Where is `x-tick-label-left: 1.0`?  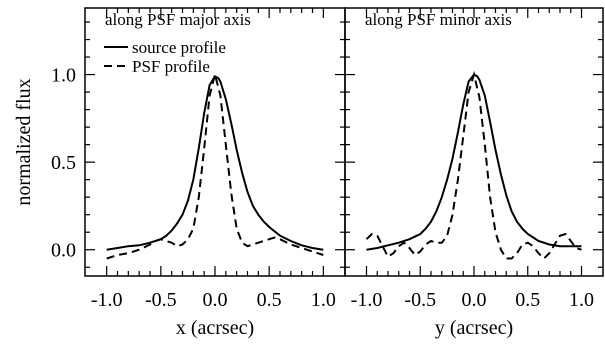 x-tick-label-left: 1.0 is located at coordinates (323, 300).